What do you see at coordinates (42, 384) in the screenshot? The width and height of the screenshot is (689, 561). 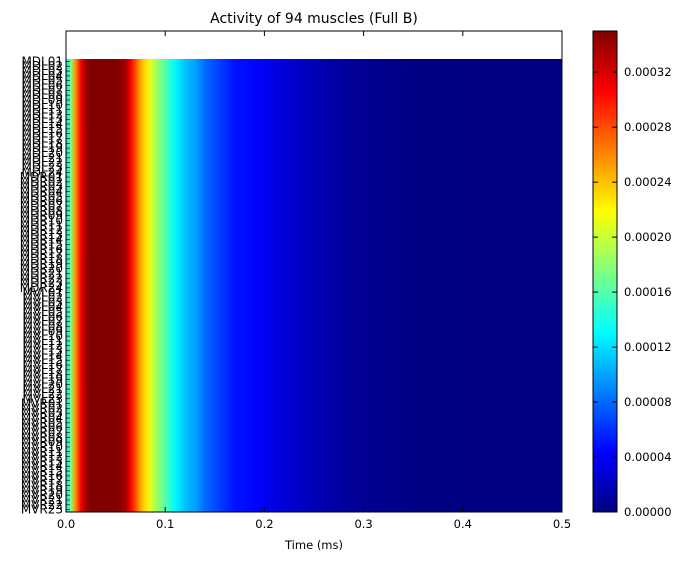 I see `row-tick-label: MVL20` at bounding box center [42, 384].